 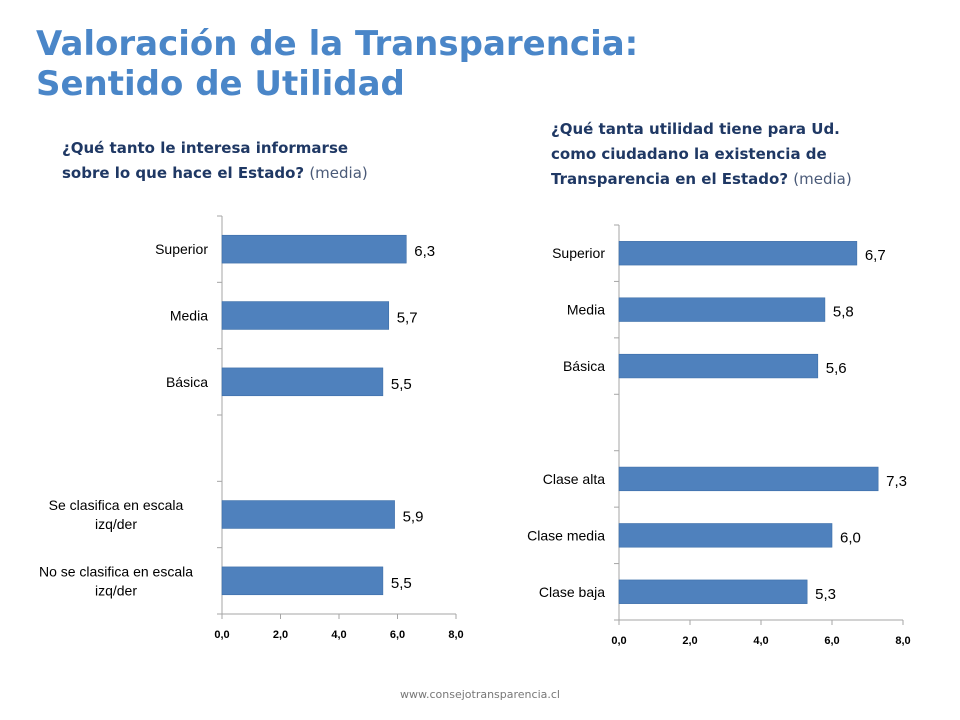 I want to click on category-label: Clase alta, so click(x=574, y=479).